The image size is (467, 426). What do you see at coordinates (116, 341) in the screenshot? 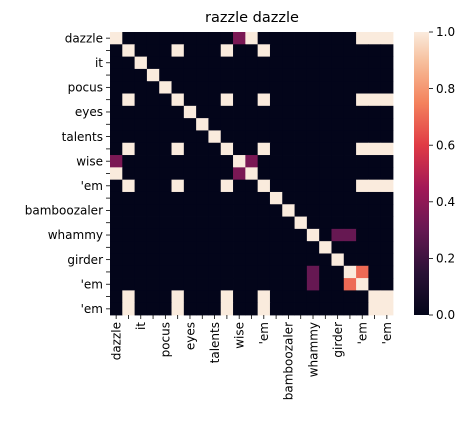
I see `column-label: dazzle` at bounding box center [116, 341].